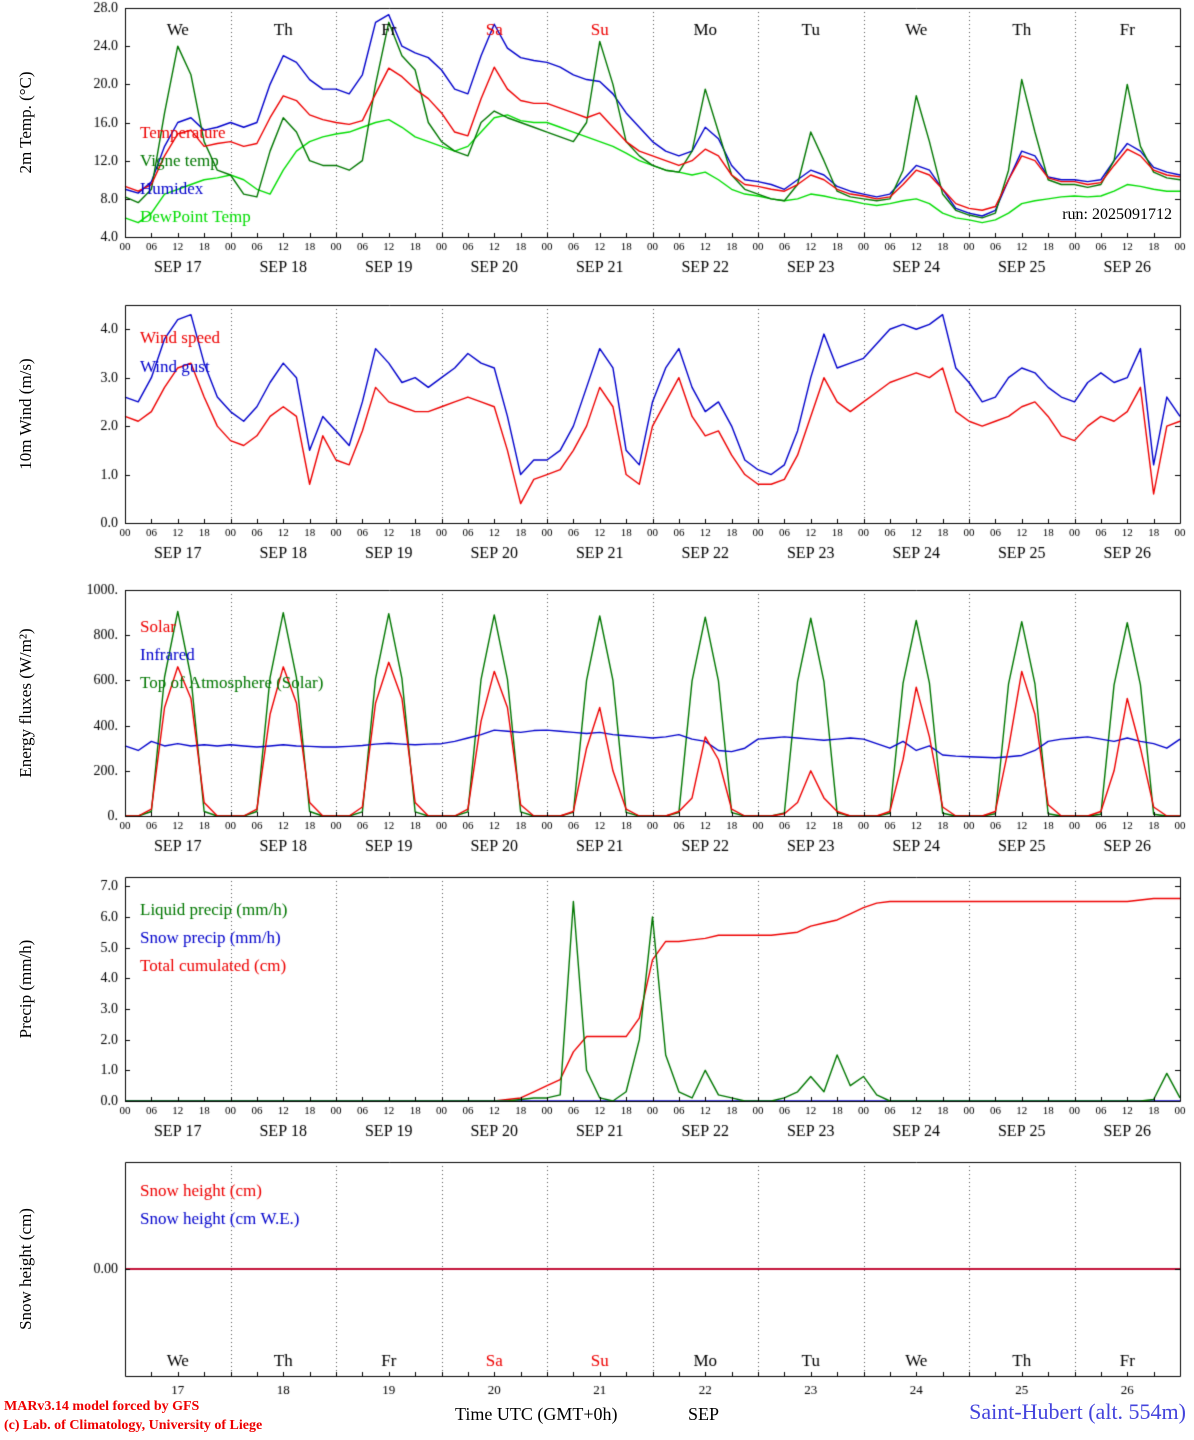 The width and height of the screenshot is (1194, 1440). What do you see at coordinates (25, 703) in the screenshot?
I see `y-axis-title-energy: Energy fluxes (W/m²)` at bounding box center [25, 703].